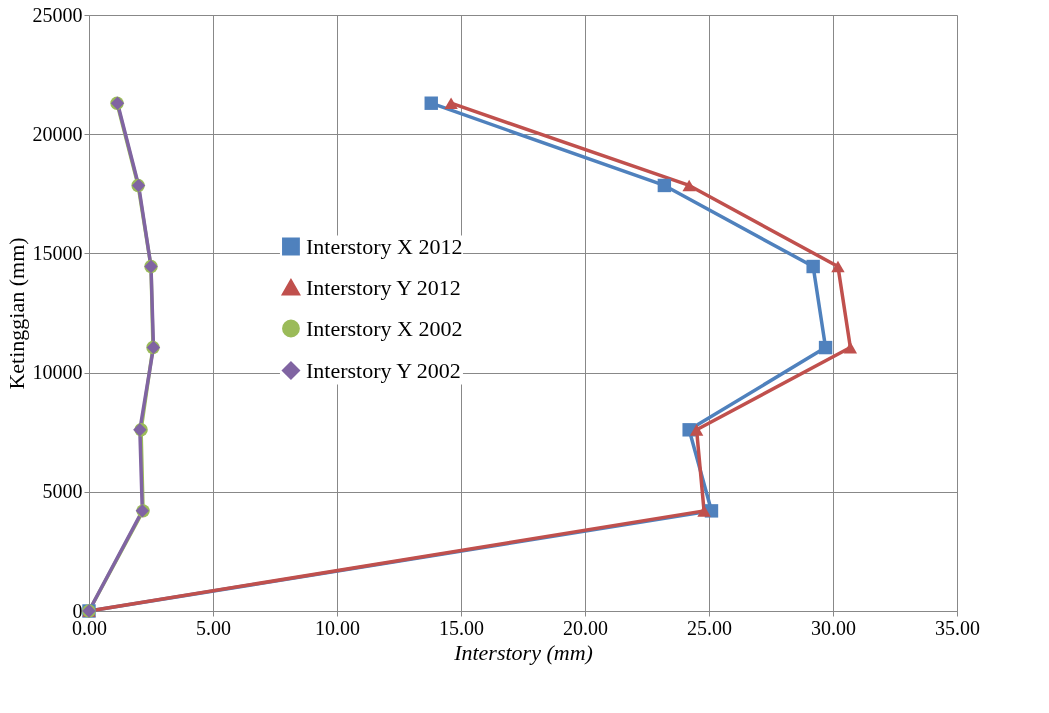  What do you see at coordinates (57, 133) in the screenshot?
I see `y-tick-label: 20000` at bounding box center [57, 133].